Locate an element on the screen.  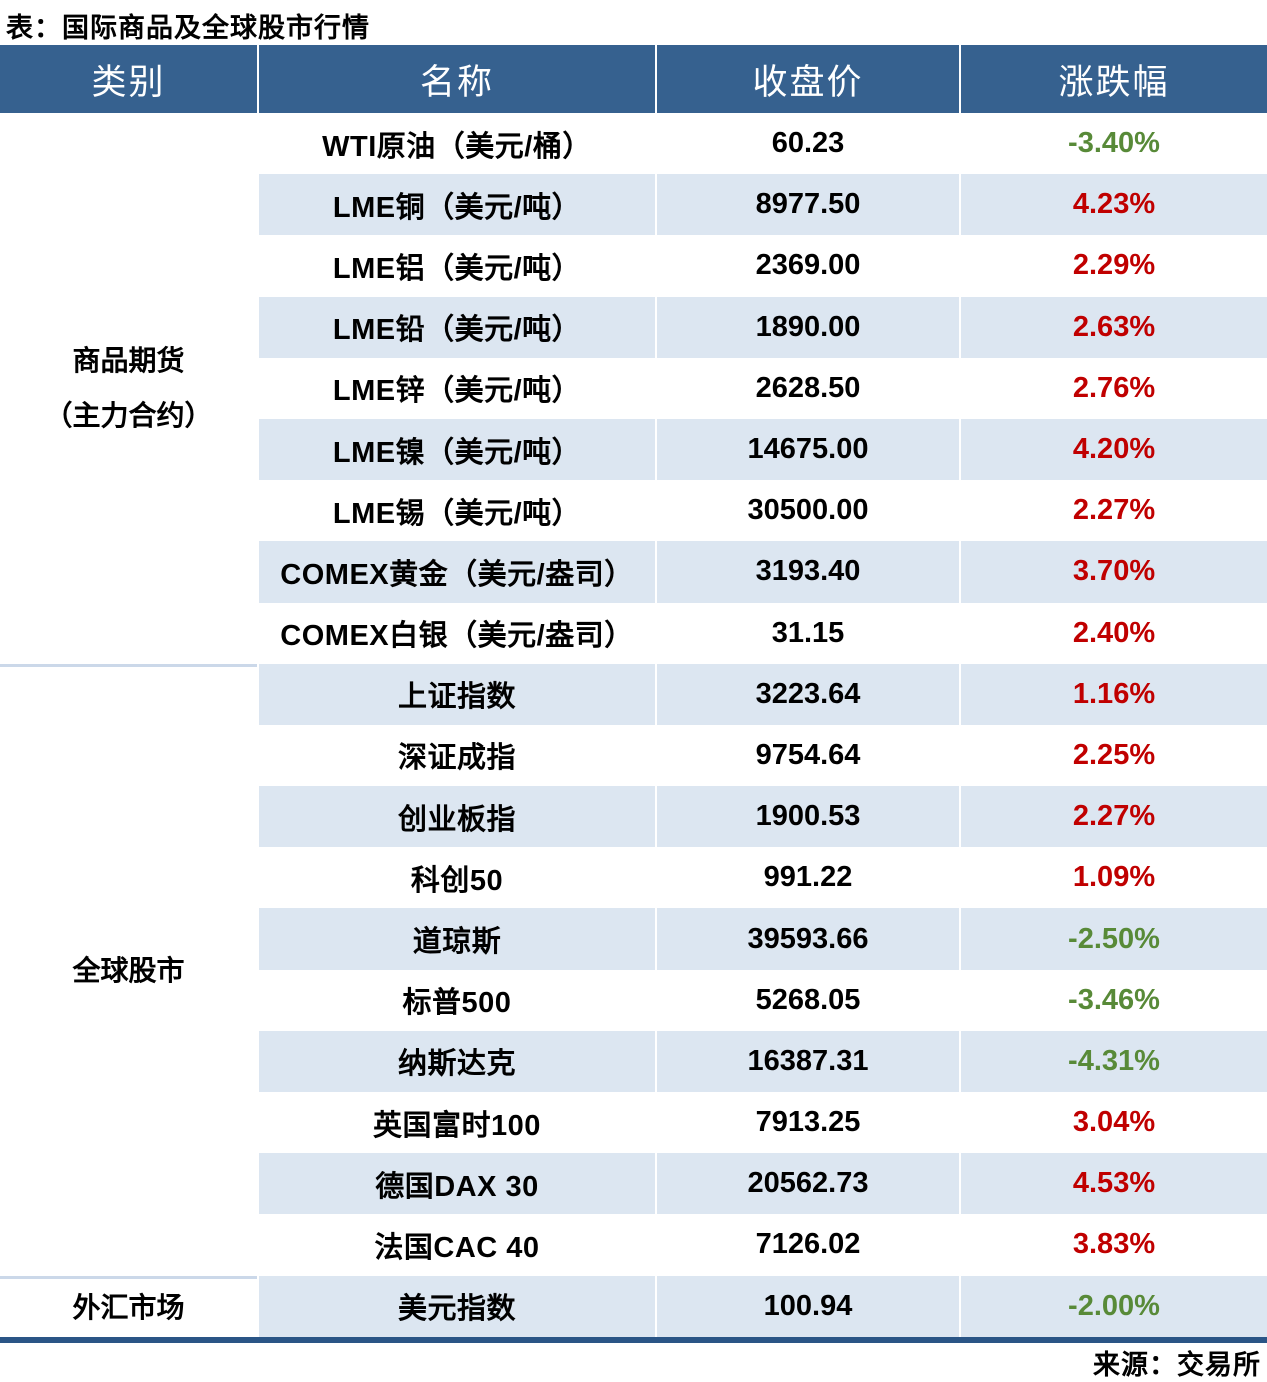
change-percent: -4.31% is located at coordinates (1113, 1061).